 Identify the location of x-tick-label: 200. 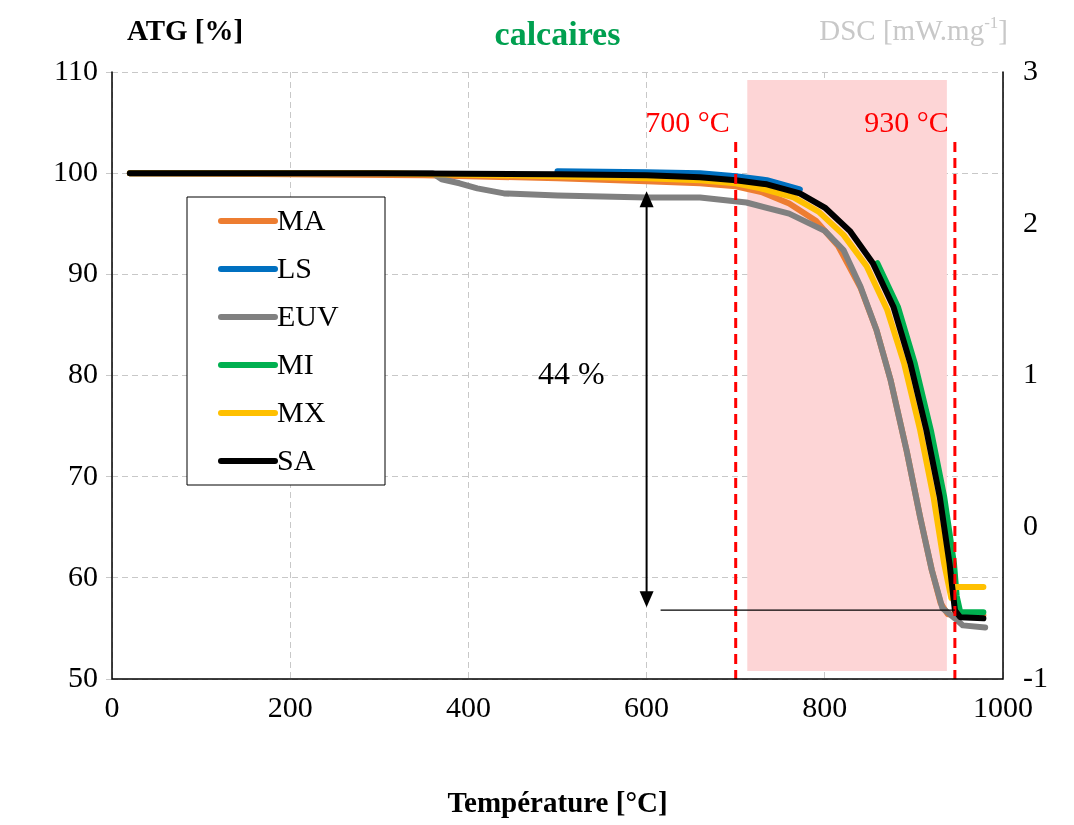
(290, 706).